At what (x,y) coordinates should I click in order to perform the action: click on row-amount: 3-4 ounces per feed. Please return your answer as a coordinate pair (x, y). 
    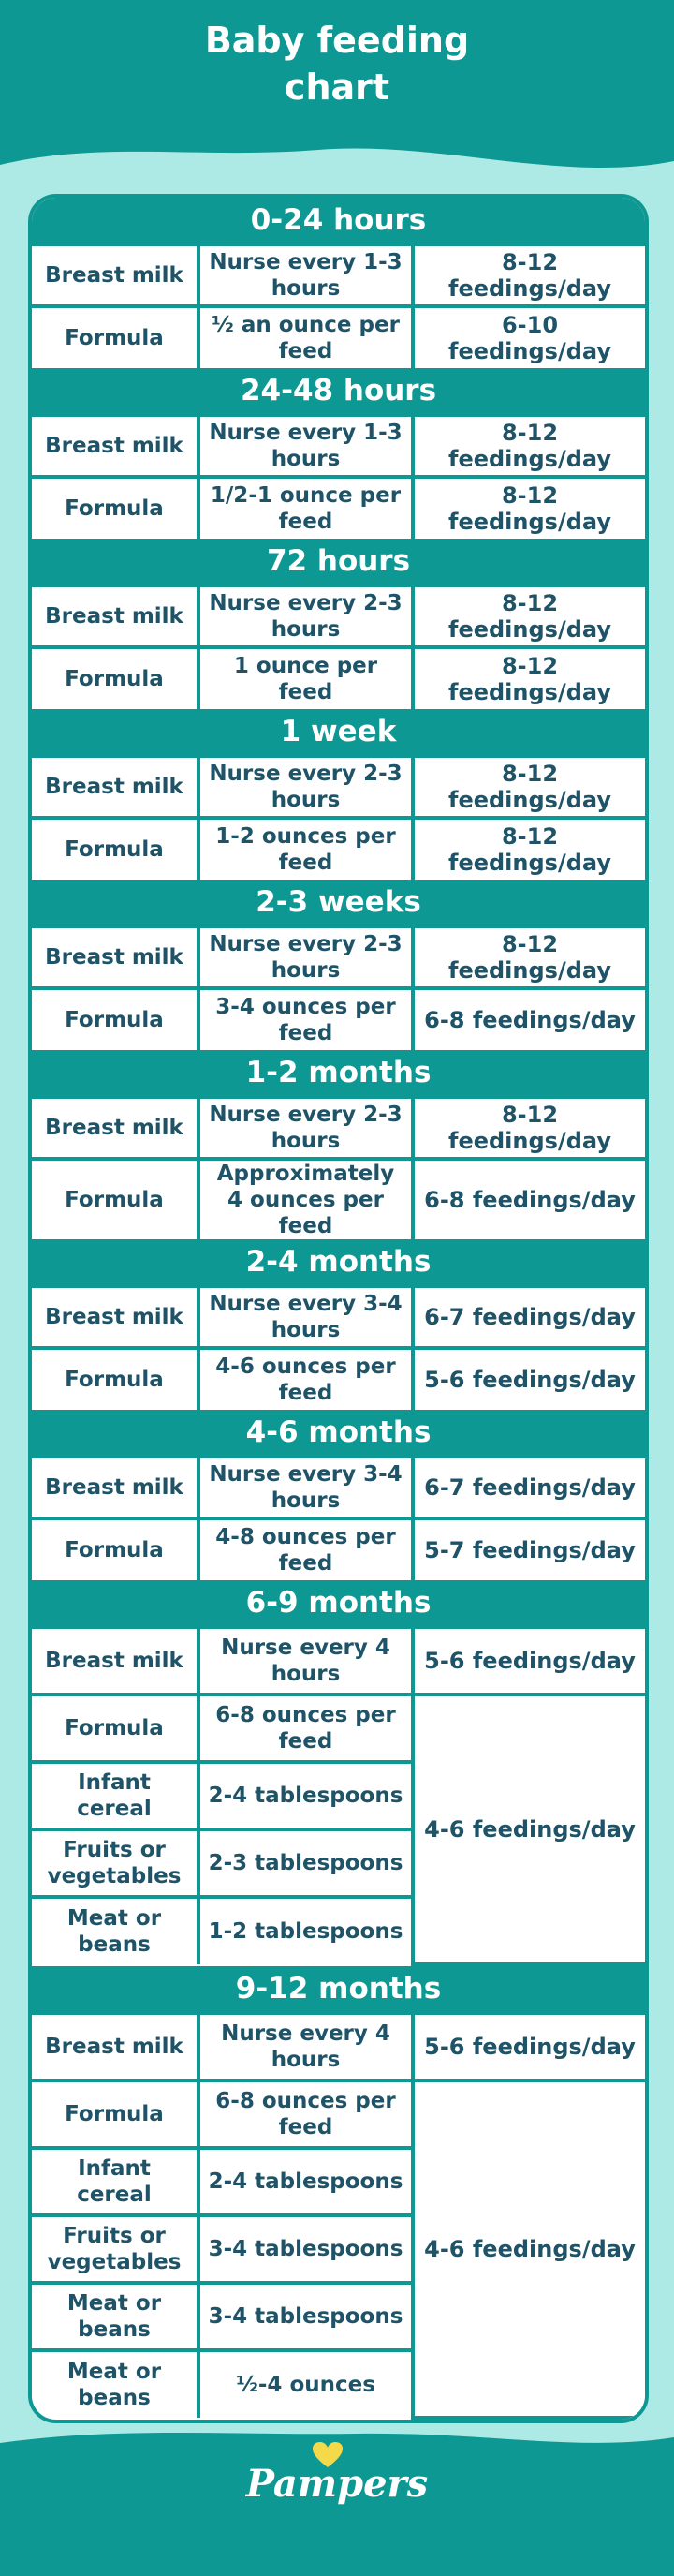
    Looking at the image, I should click on (306, 1018).